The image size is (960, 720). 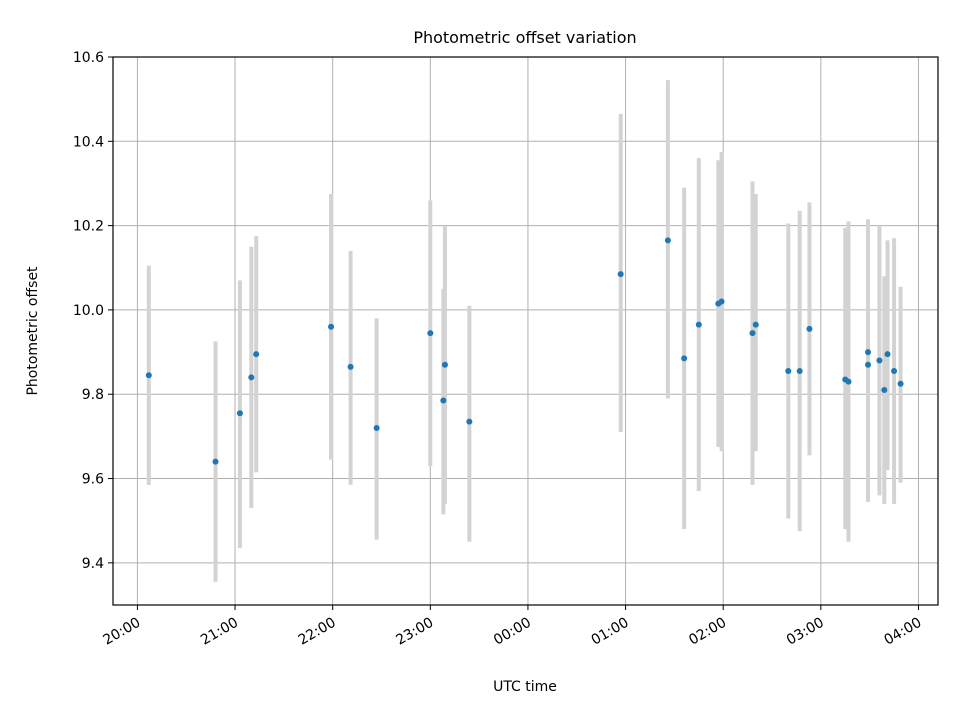 What do you see at coordinates (93, 564) in the screenshot?
I see `y-tick-label: 9.4` at bounding box center [93, 564].